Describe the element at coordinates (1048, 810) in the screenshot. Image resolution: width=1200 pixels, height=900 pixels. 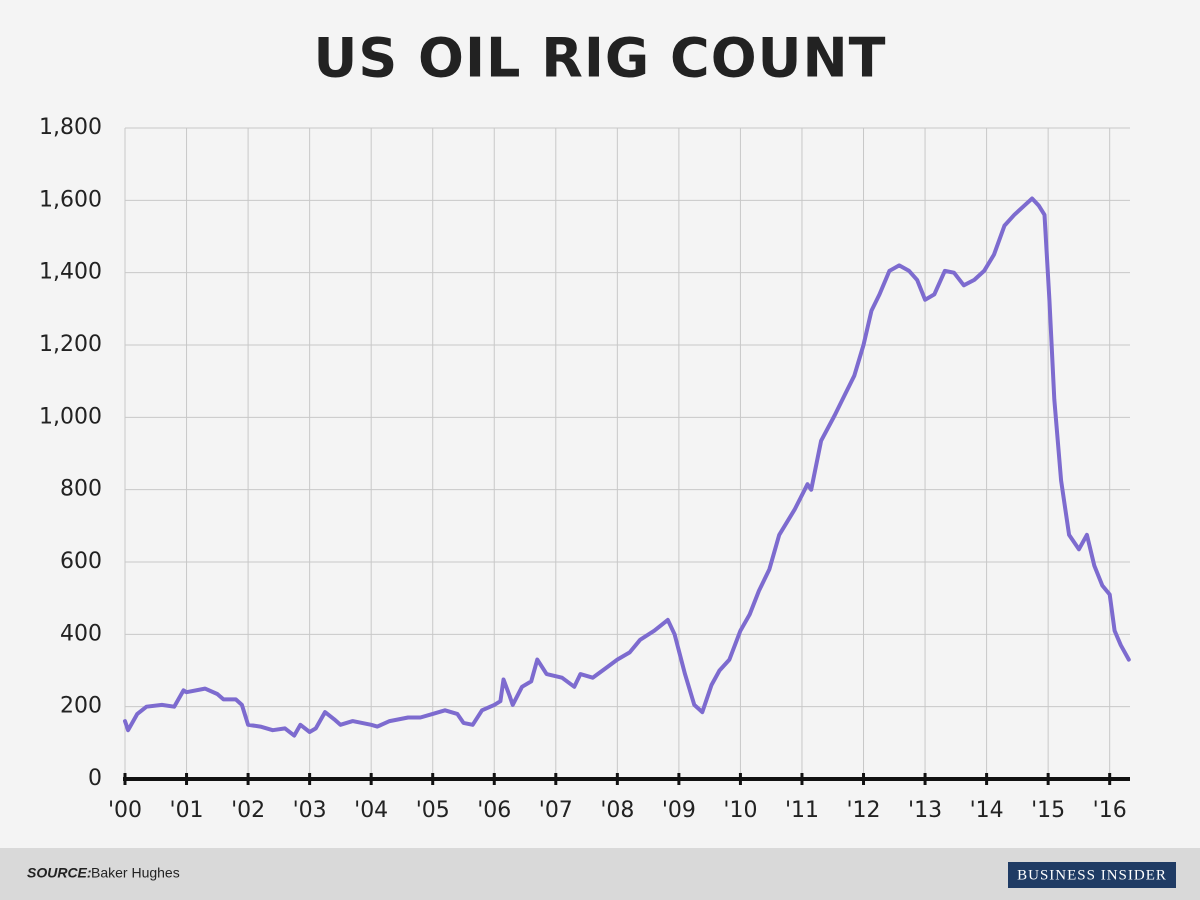
I see `x-tick-label: '15` at that location.